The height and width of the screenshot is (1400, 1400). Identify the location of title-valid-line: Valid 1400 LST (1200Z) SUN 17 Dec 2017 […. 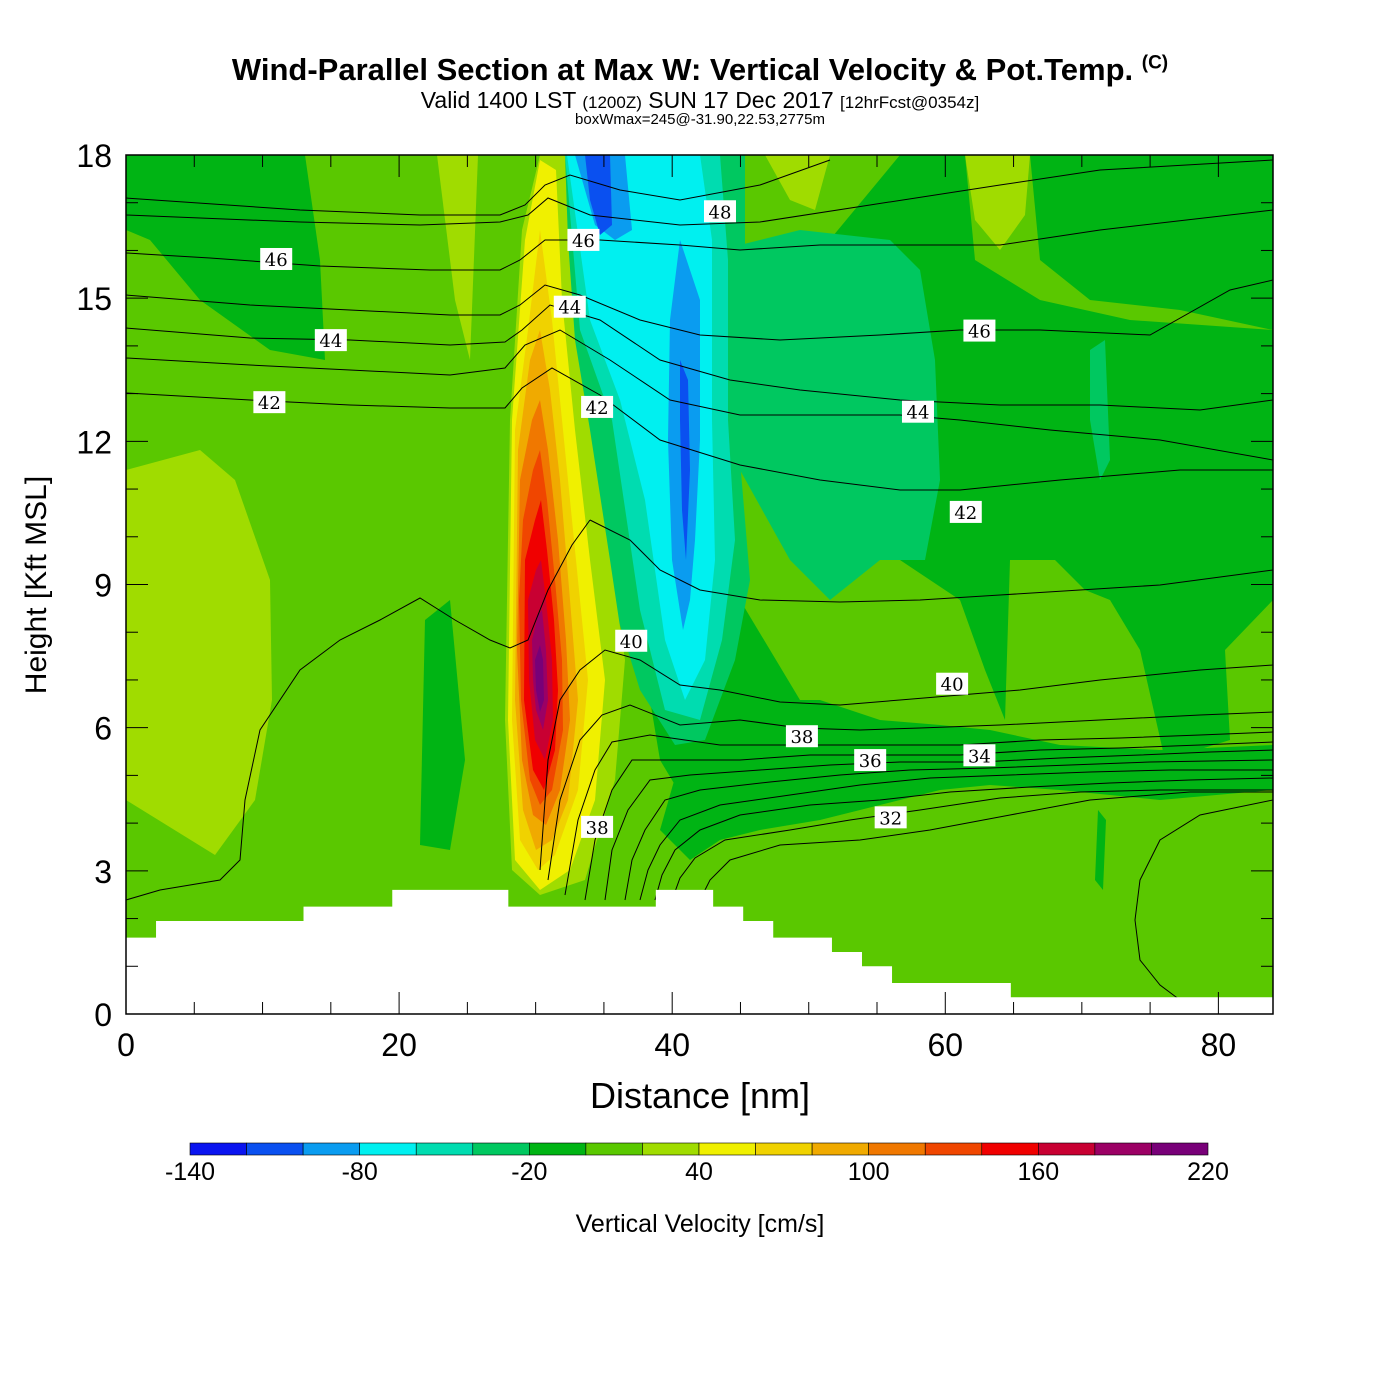
(700, 100).